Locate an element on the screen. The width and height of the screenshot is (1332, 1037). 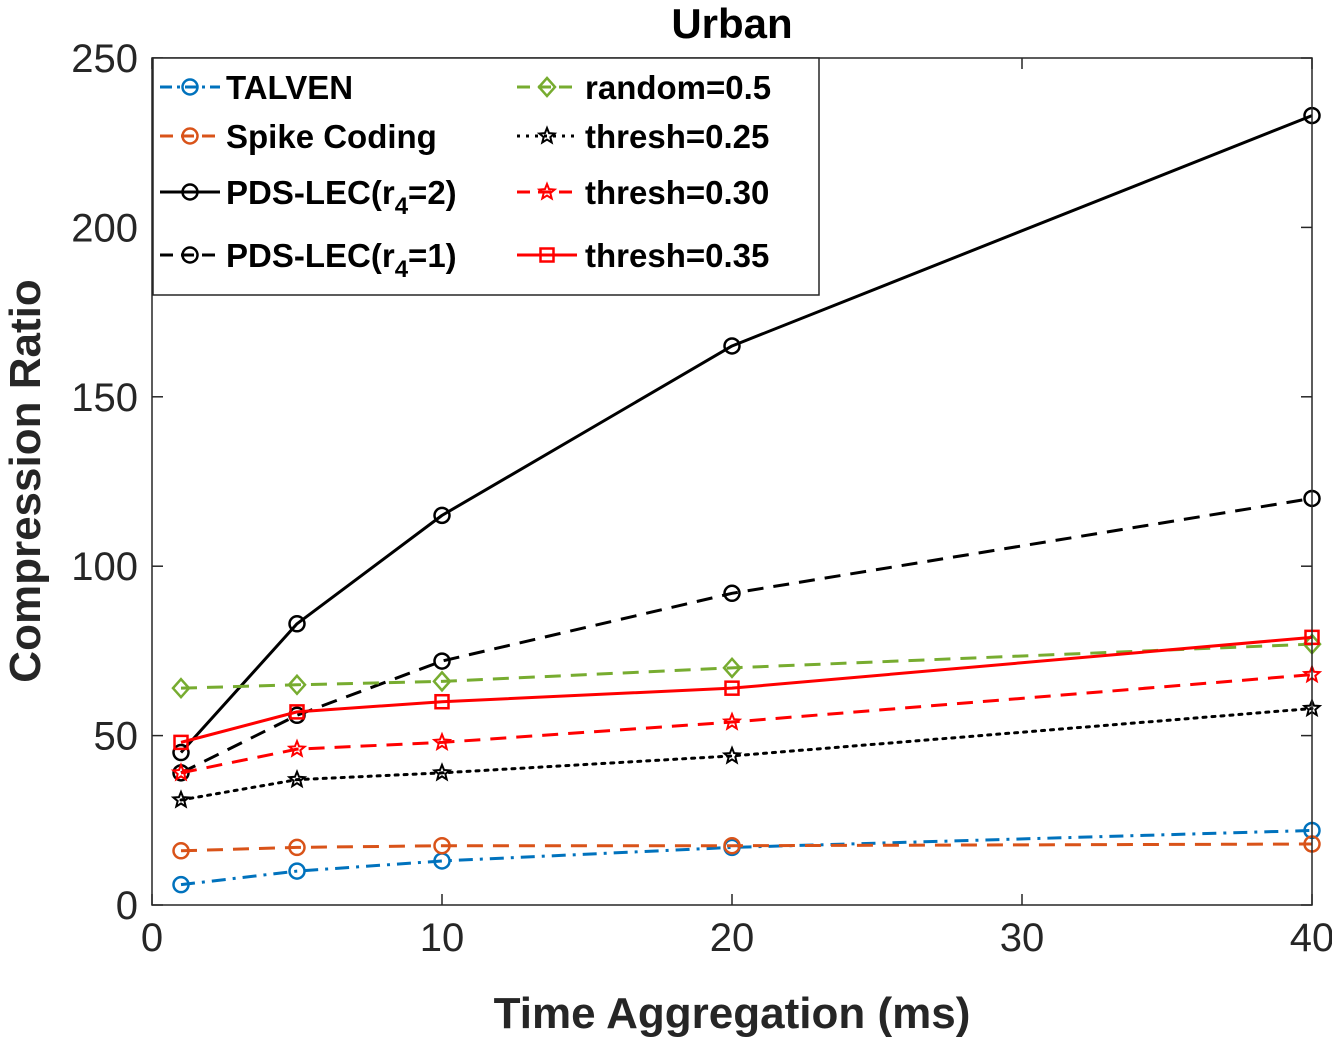
y-tick-label: 100 is located at coordinates (104, 567).